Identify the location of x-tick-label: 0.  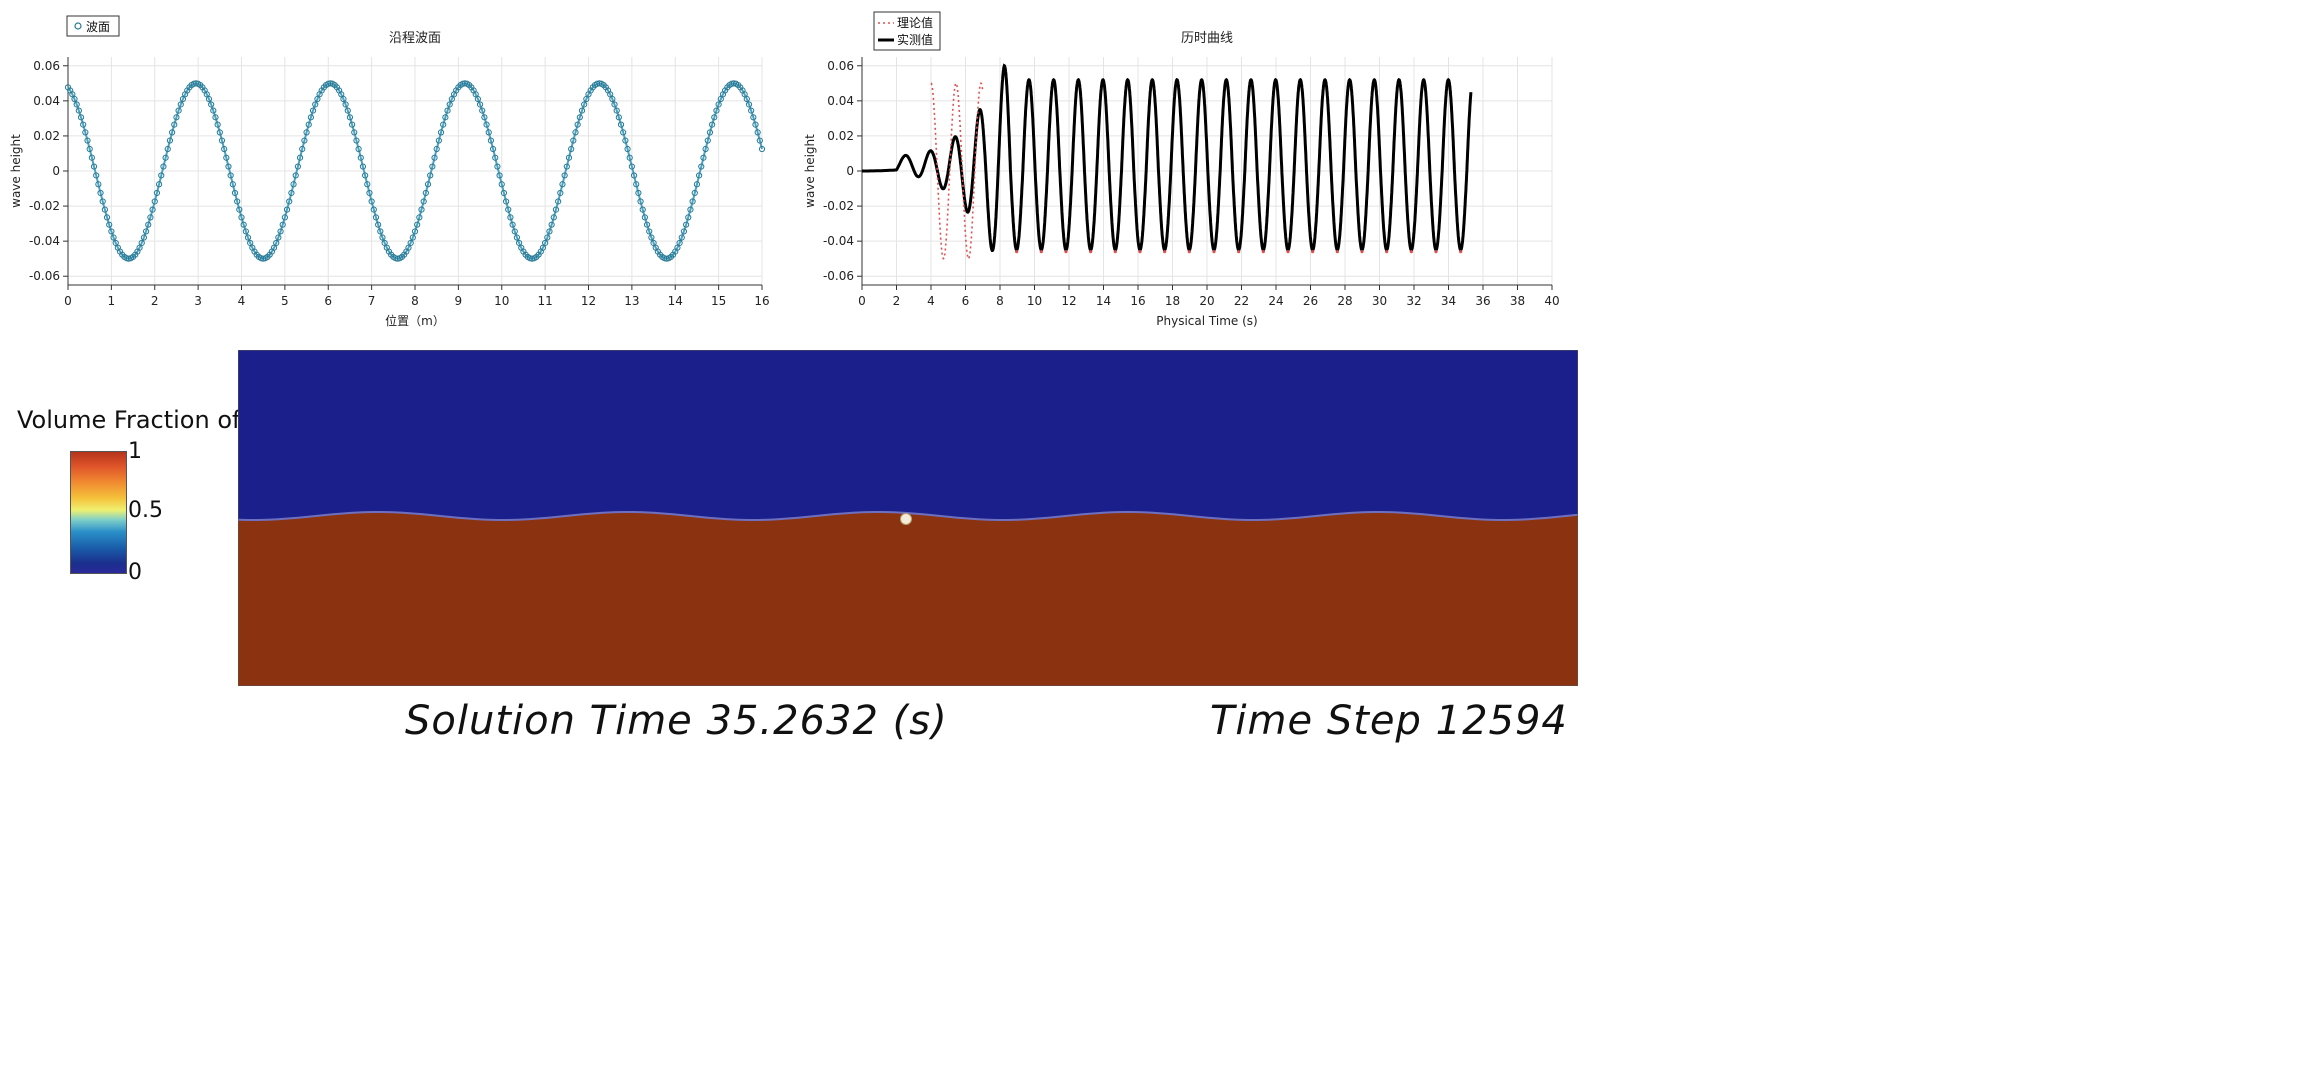
(862, 301).